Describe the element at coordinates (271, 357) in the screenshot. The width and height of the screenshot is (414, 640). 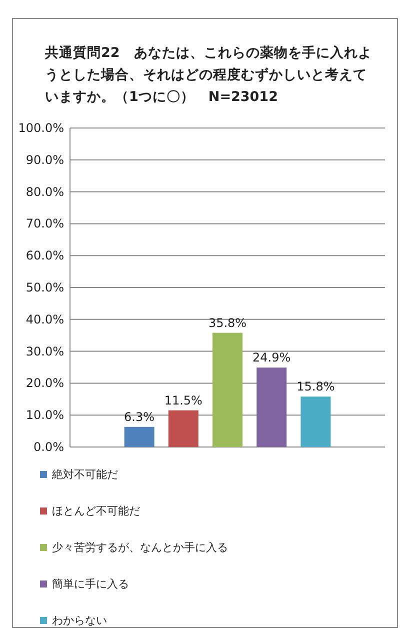
I see `data-label: 24.9%` at that location.